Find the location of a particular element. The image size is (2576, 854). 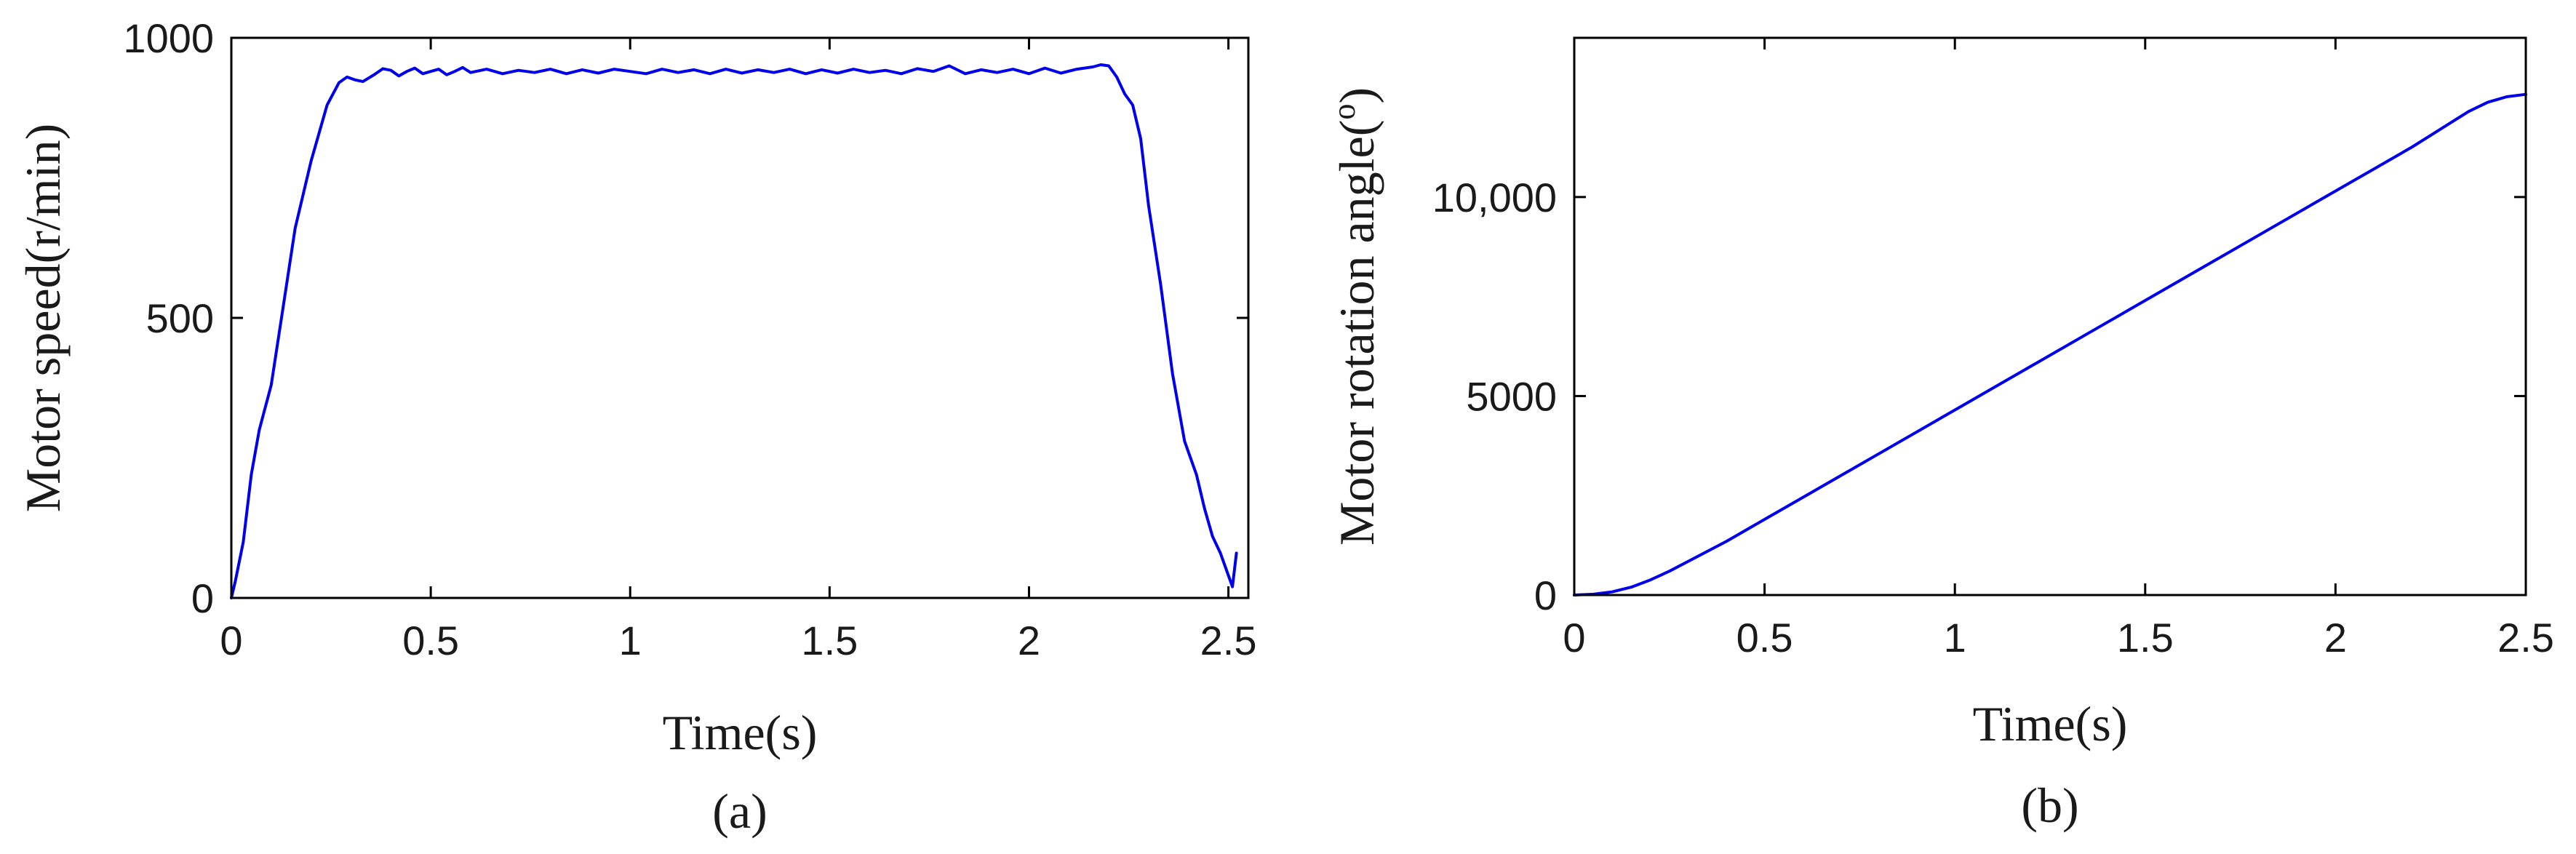

motor-speed-caption: (a) is located at coordinates (739, 811).